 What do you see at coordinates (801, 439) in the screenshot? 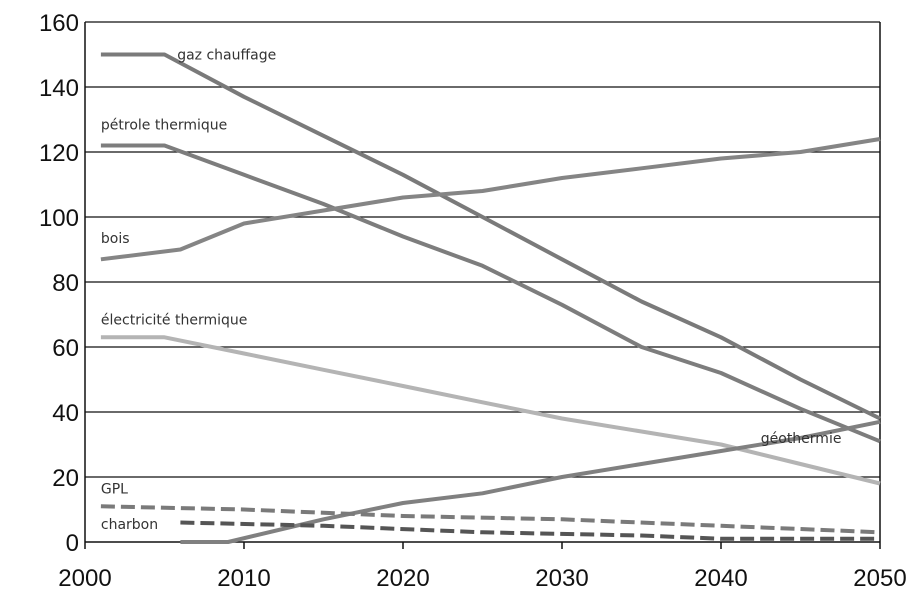
I see `series-label-géothermie: géothermie` at bounding box center [801, 439].